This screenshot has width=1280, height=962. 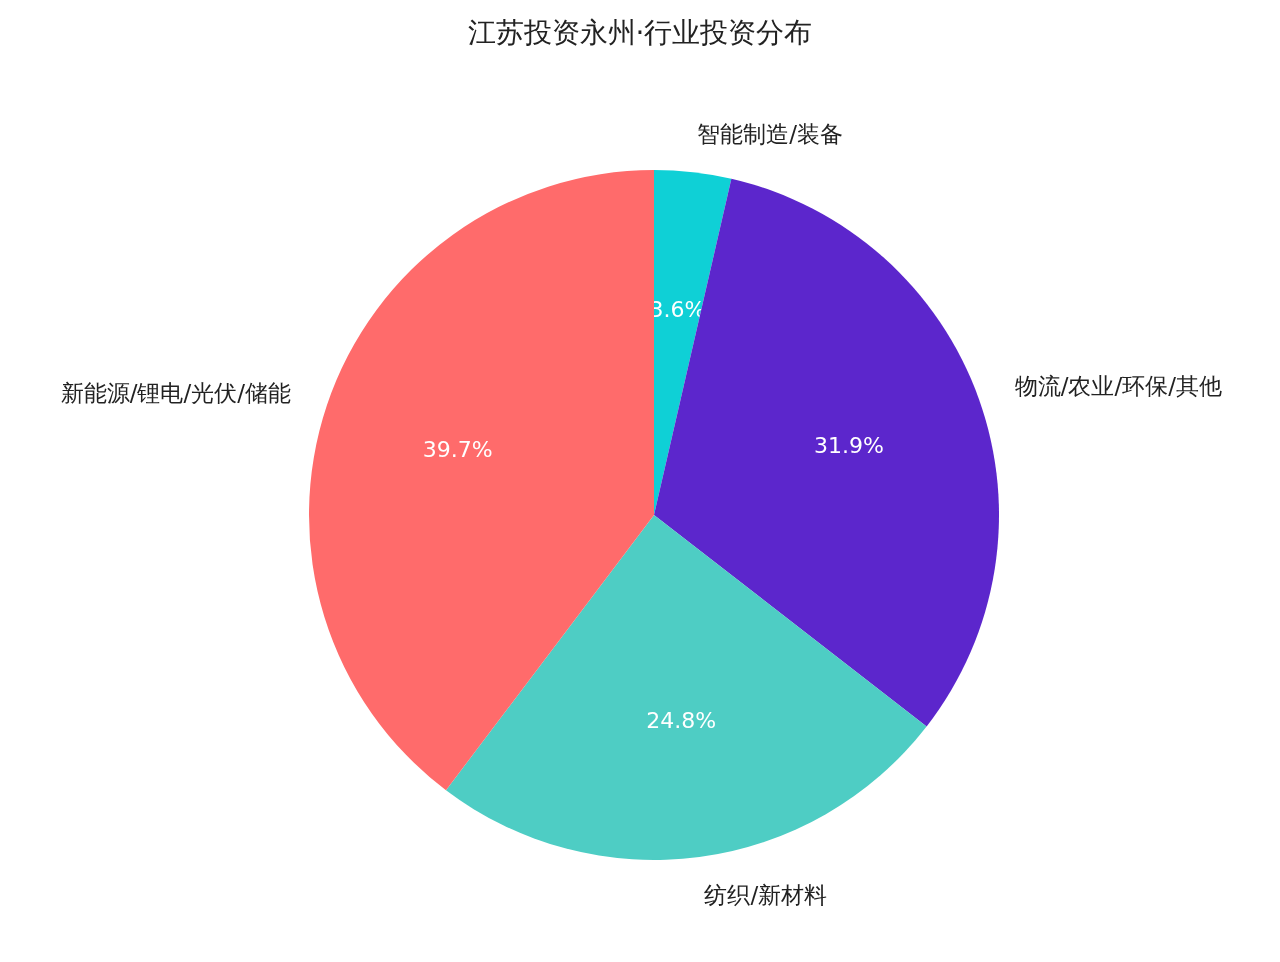 I want to click on slice-label: 智能制造/装备, so click(x=770, y=134).